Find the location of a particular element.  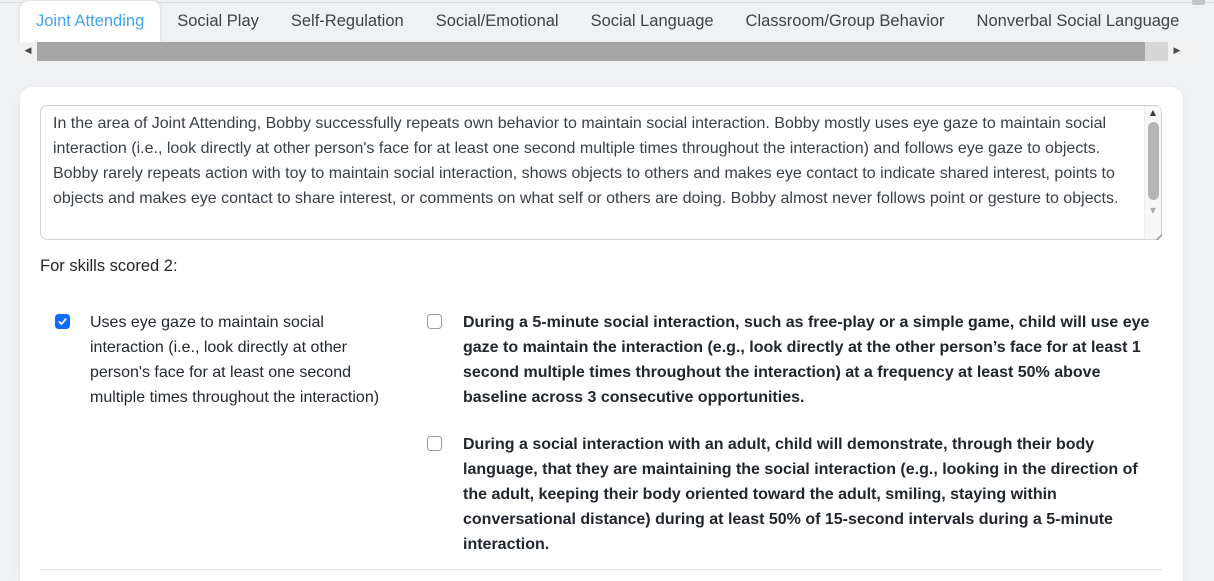

tab-nonverbal-social-language: Nonverbal Social Language is located at coordinates (1078, 20).